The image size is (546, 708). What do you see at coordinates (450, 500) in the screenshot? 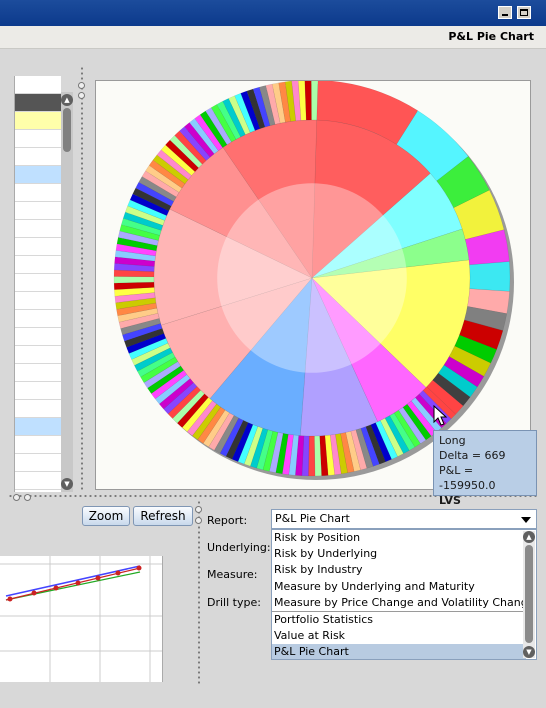
I see `tooltip-symbol: LVS` at bounding box center [450, 500].